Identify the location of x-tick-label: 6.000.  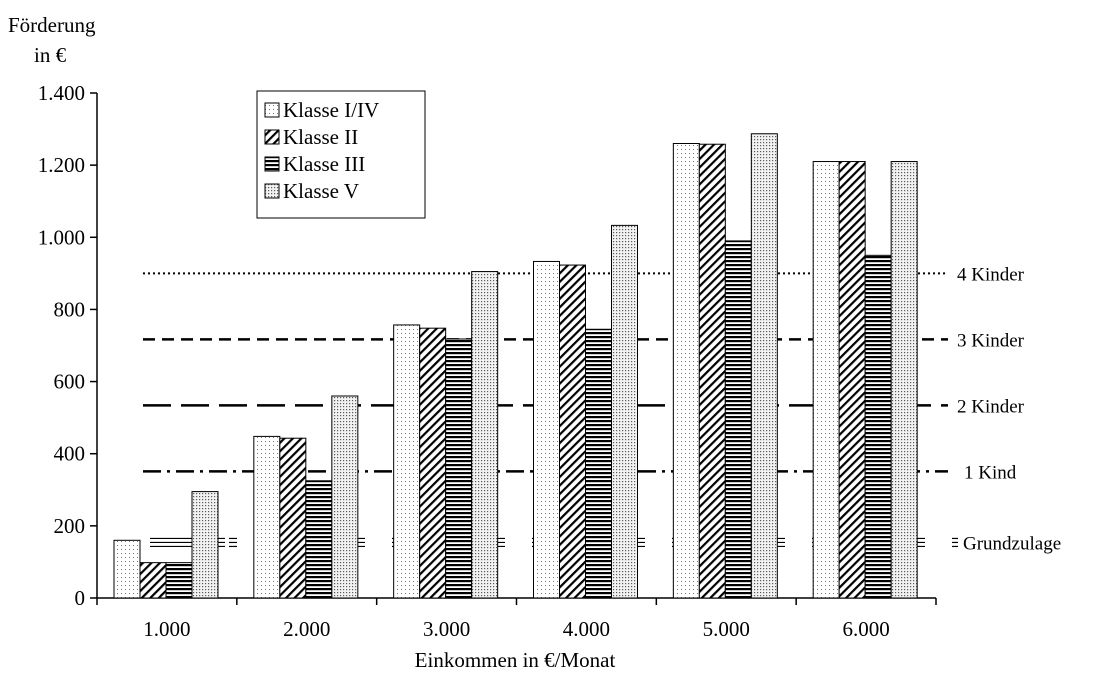
(865, 629).